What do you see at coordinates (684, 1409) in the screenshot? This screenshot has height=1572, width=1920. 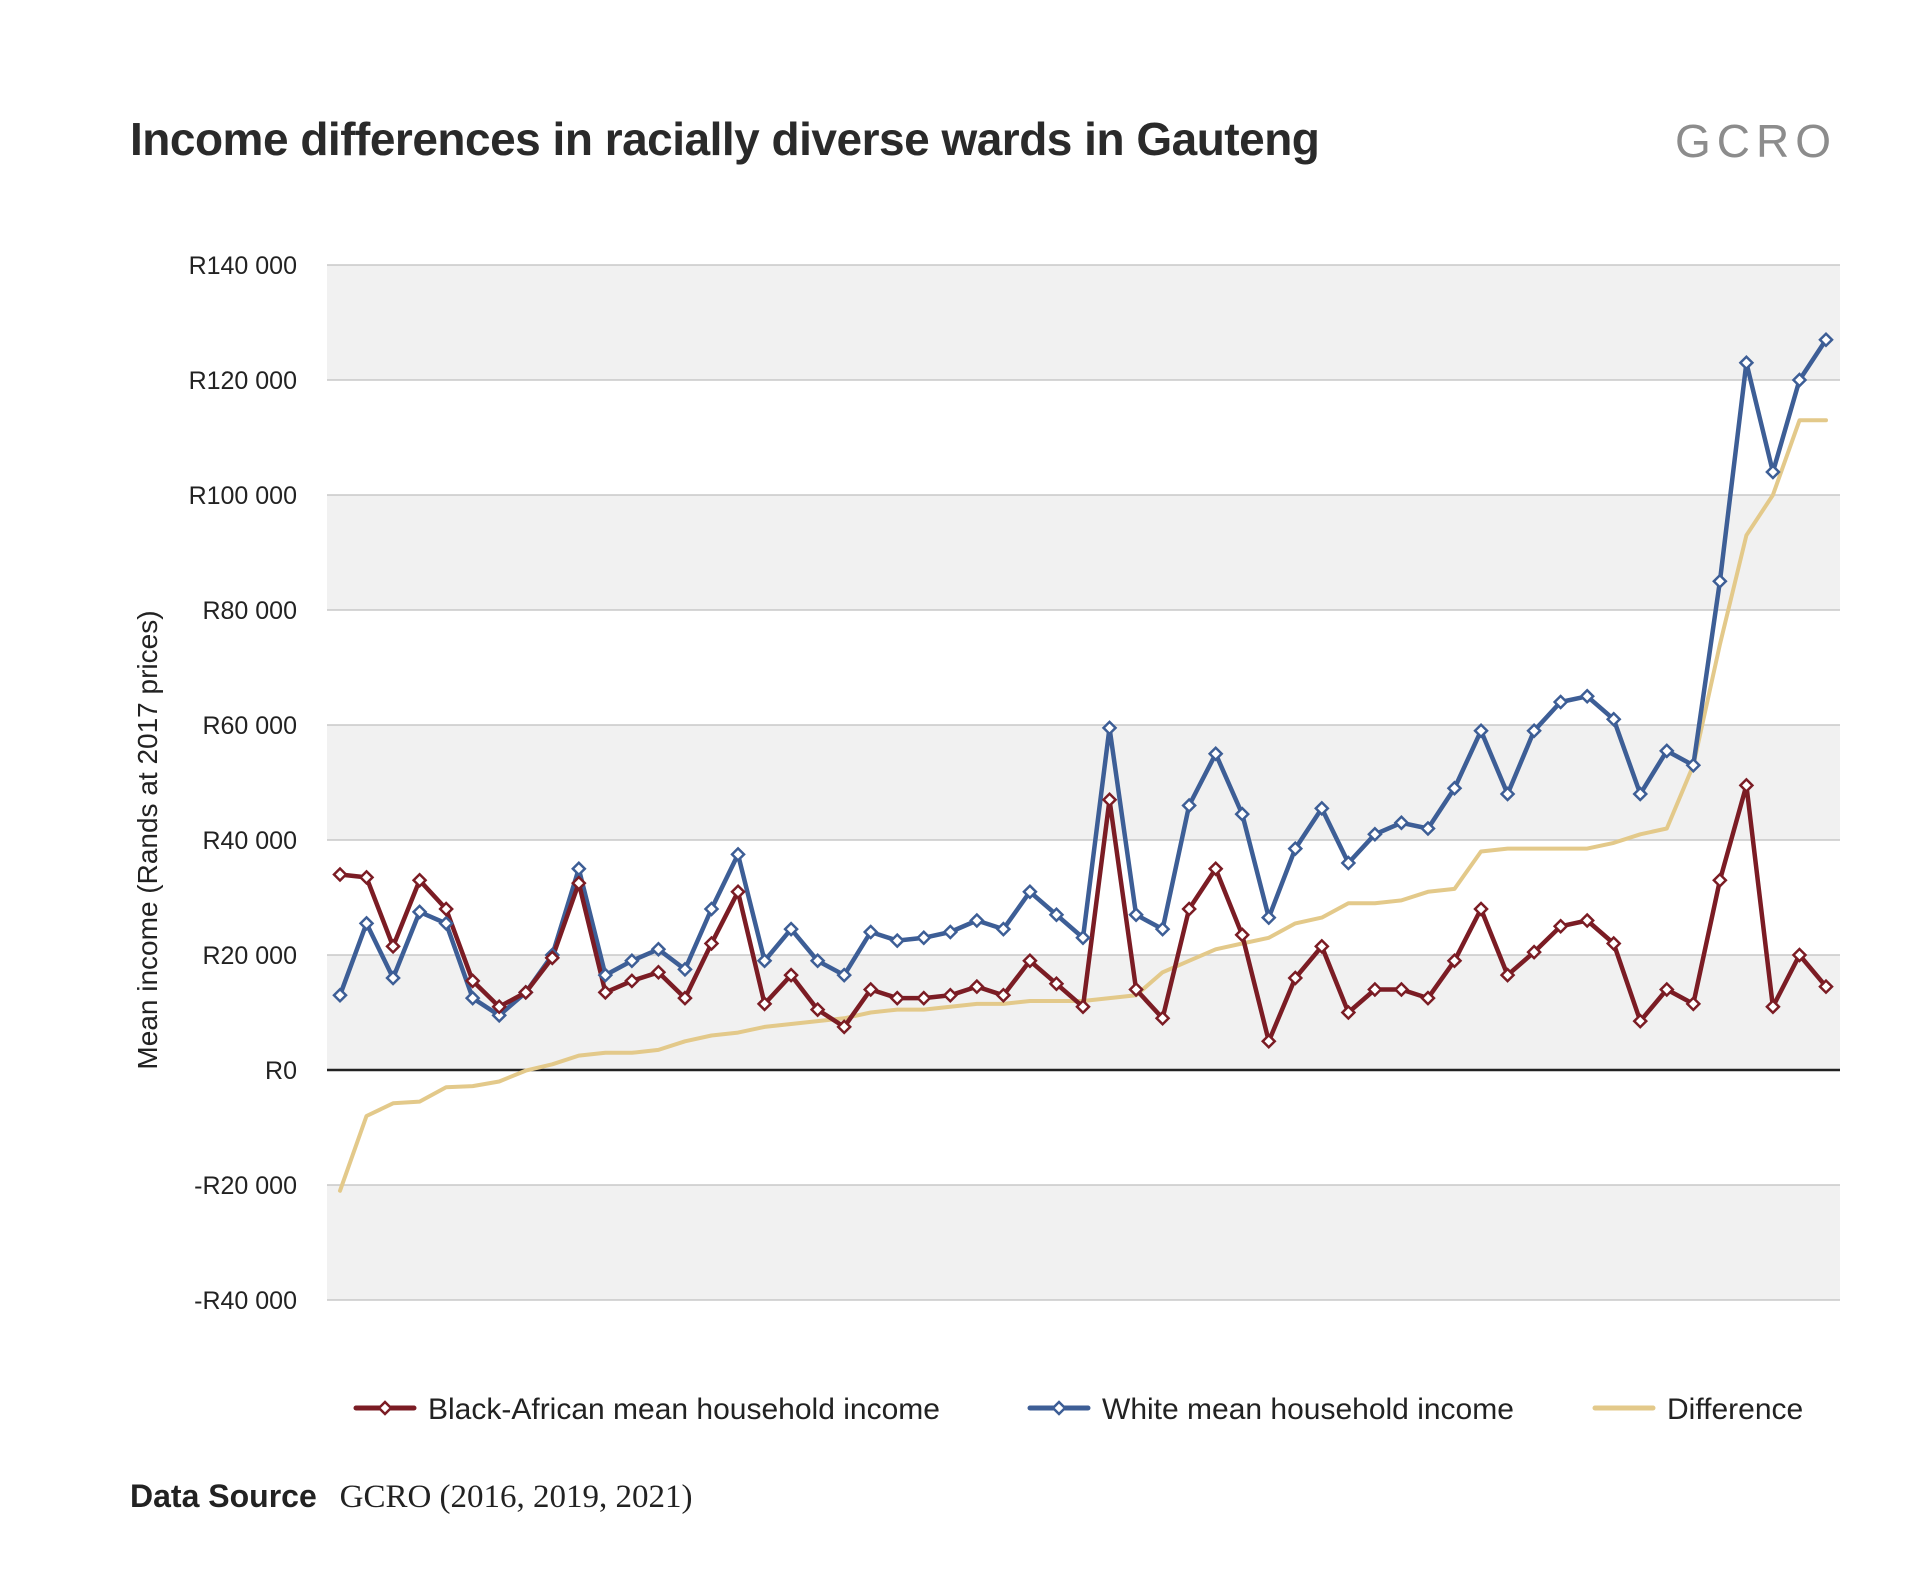 I see `legend-label: Black-African mean household income` at bounding box center [684, 1409].